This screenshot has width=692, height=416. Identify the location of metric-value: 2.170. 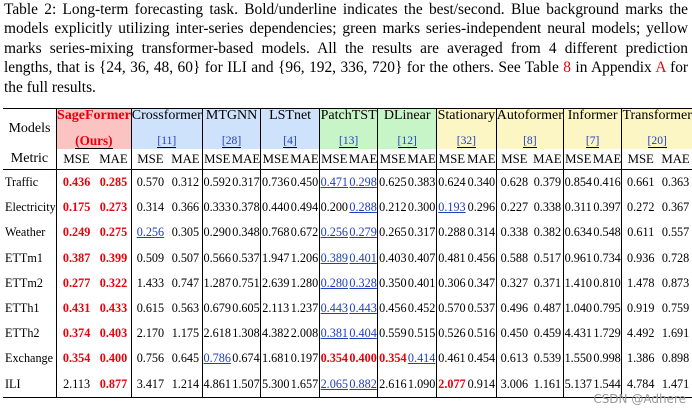
(150, 334).